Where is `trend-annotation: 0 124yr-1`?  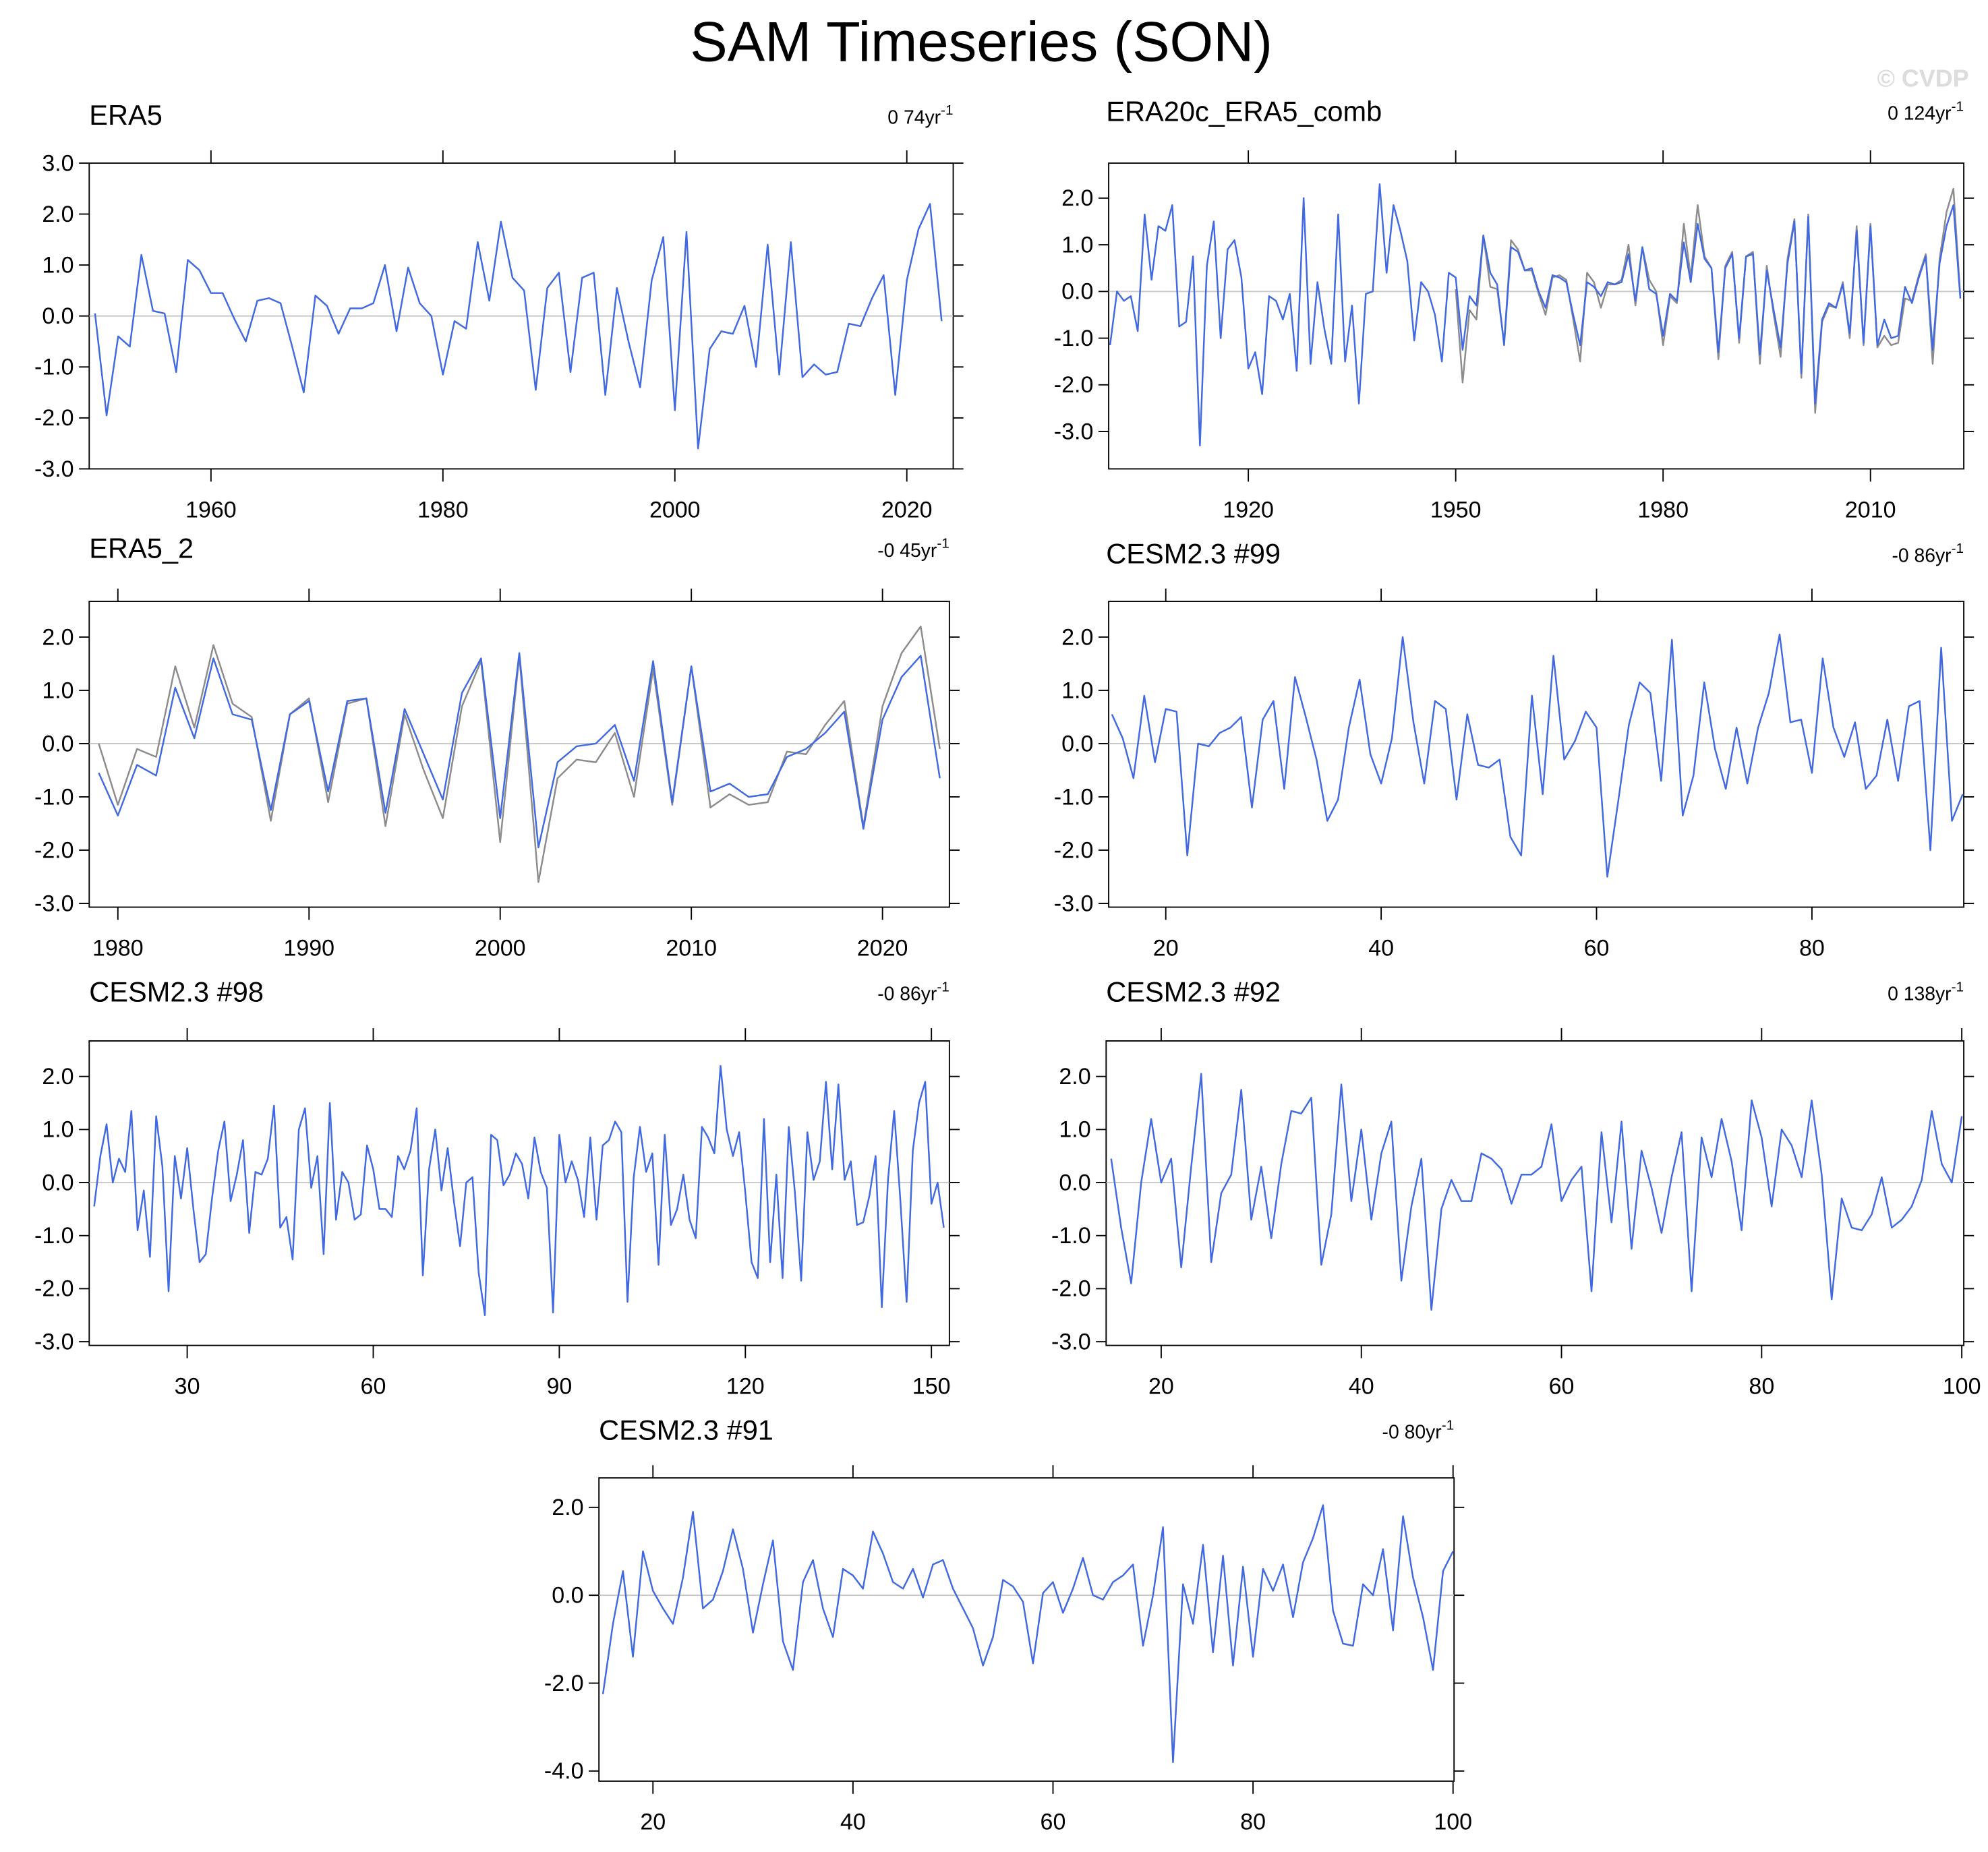 trend-annotation: 0 124yr-1 is located at coordinates (1926, 111).